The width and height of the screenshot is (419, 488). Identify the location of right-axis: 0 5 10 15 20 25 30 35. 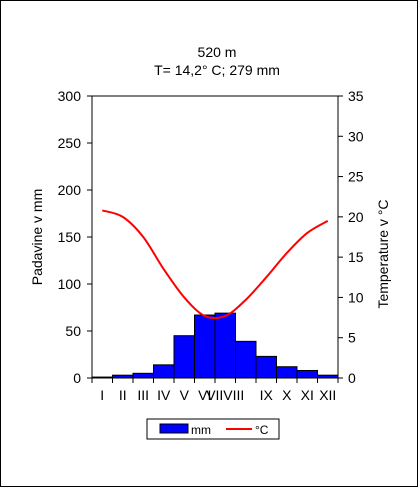
(351, 237).